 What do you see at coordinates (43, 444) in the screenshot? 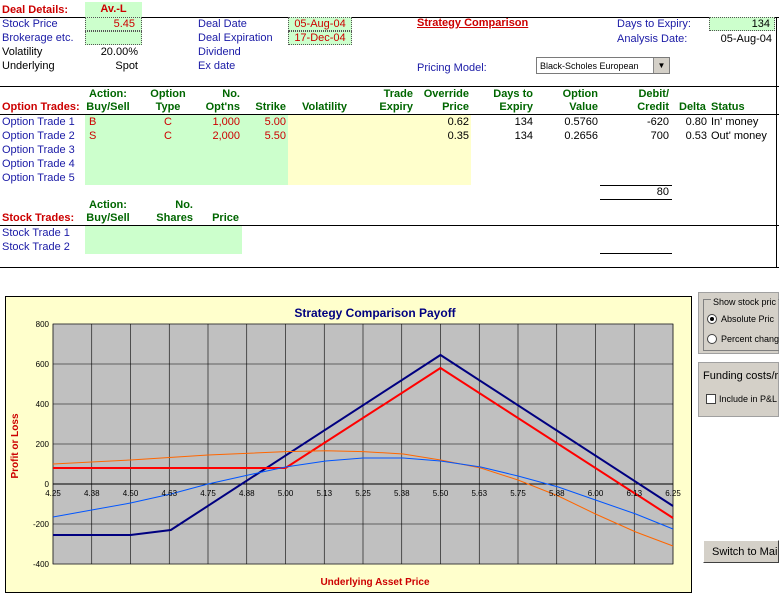
I see `y-tick-label: 200` at bounding box center [43, 444].